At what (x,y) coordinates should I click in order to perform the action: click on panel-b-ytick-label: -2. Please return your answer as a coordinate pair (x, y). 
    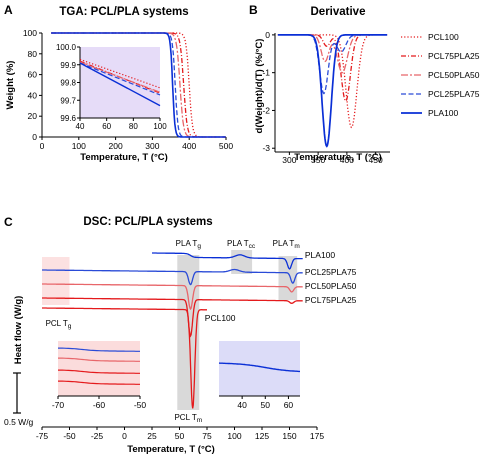
    Looking at the image, I should click on (266, 110).